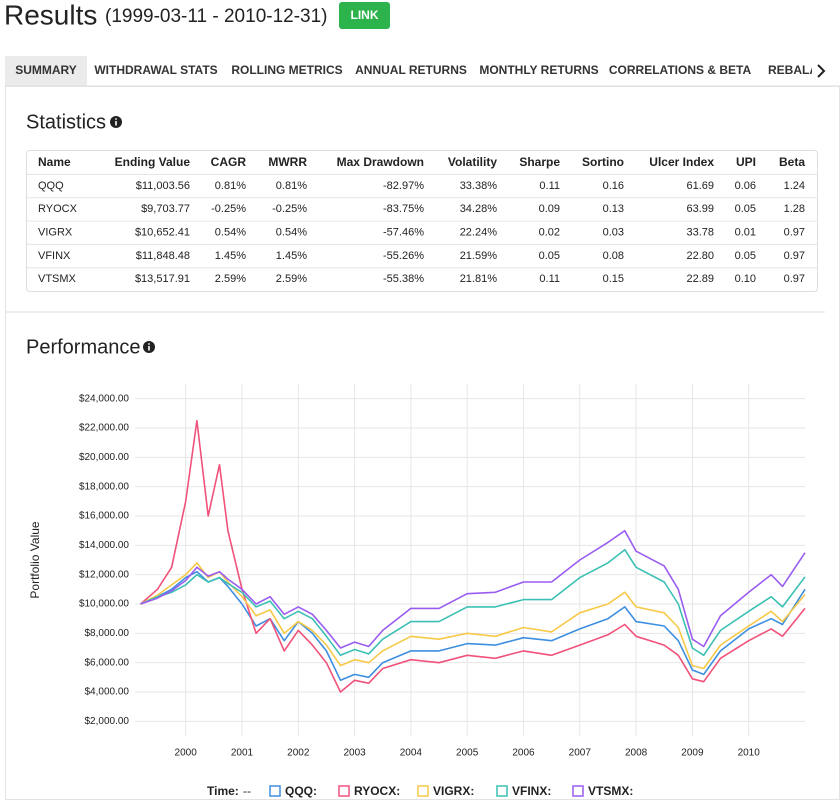 Image resolution: width=840 pixels, height=800 pixels. Describe the element at coordinates (613, 233) in the screenshot. I see `table-cell: 0.03` at that location.